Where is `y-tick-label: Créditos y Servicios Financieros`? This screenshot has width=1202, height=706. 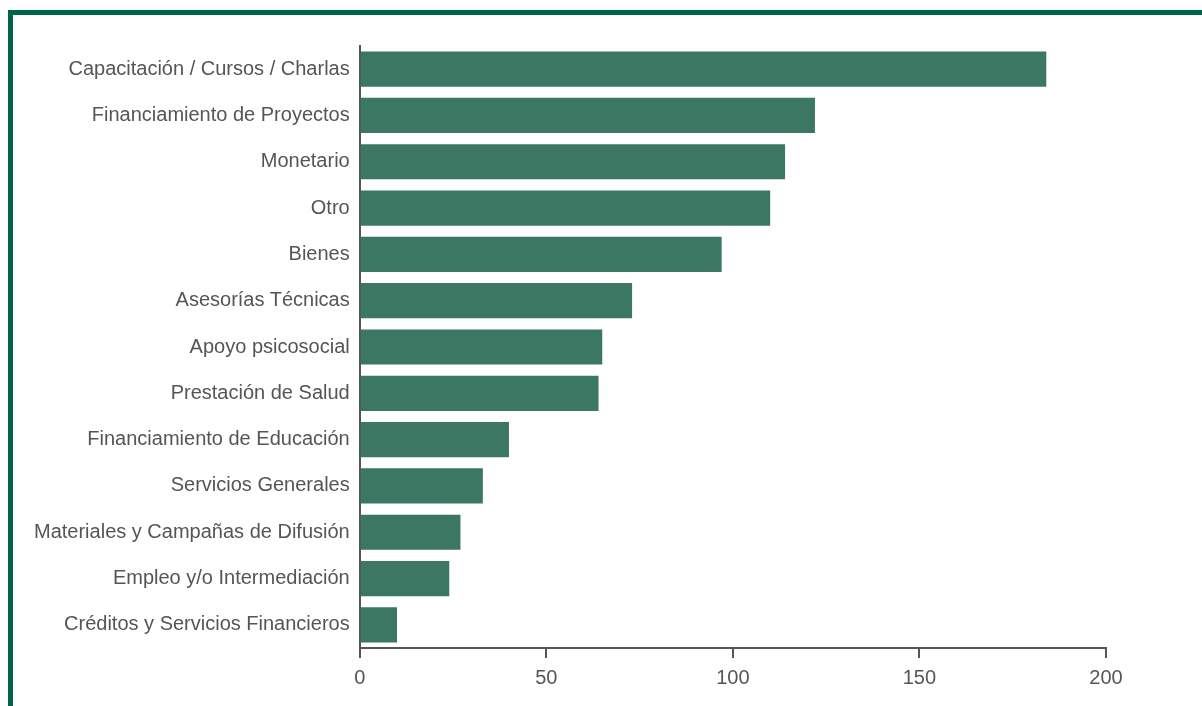
y-tick-label: Créditos y Servicios Financieros is located at coordinates (207, 623).